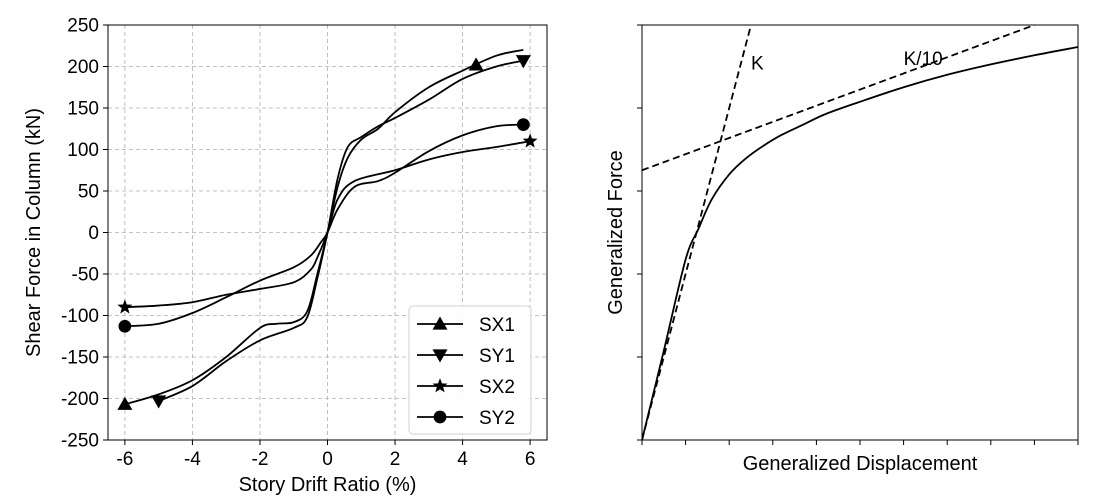 This screenshot has width=1100, height=500. I want to click on left-y-tick-label: 0, so click(93, 233).